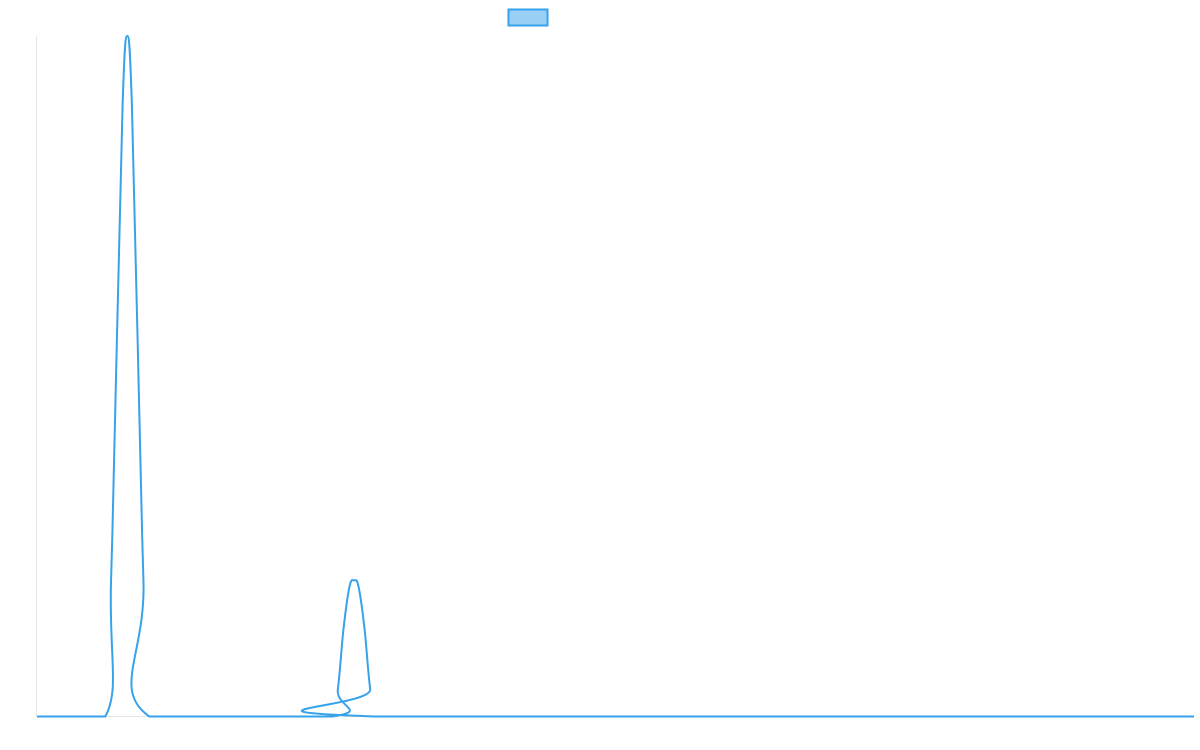 This screenshot has height=750, width=1200. I want to click on legend-swatch, so click(528, 17).